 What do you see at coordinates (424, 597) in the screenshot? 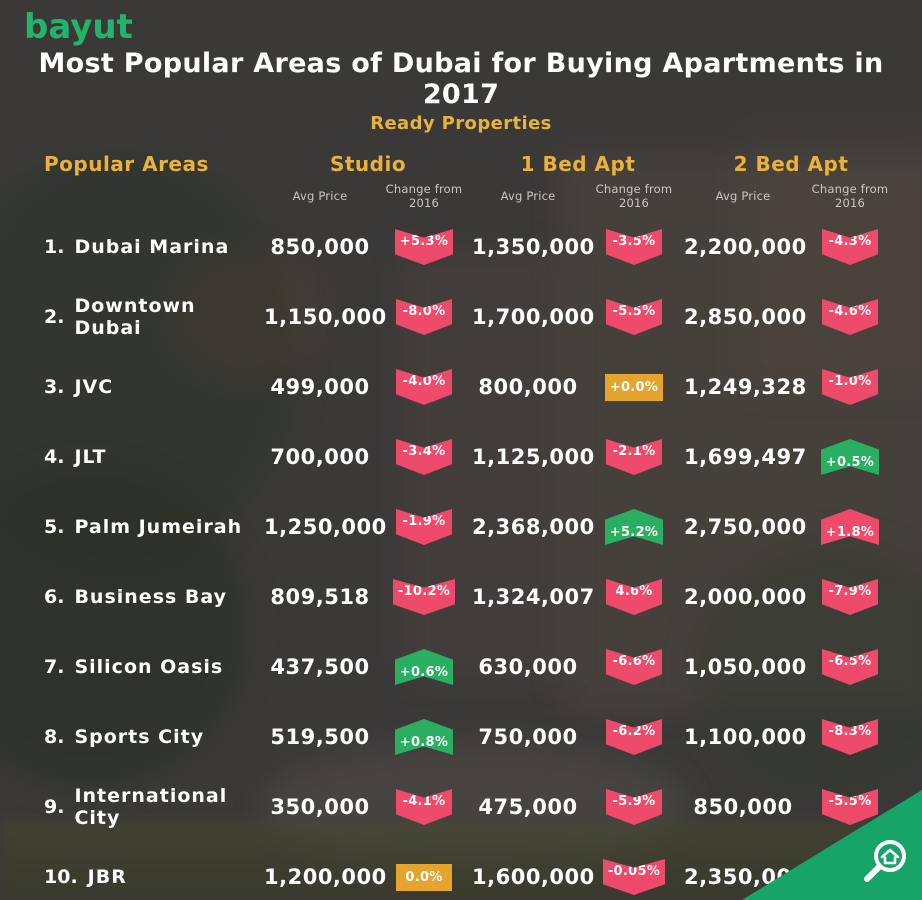
I see `change-badge: -10.2%` at bounding box center [424, 597].